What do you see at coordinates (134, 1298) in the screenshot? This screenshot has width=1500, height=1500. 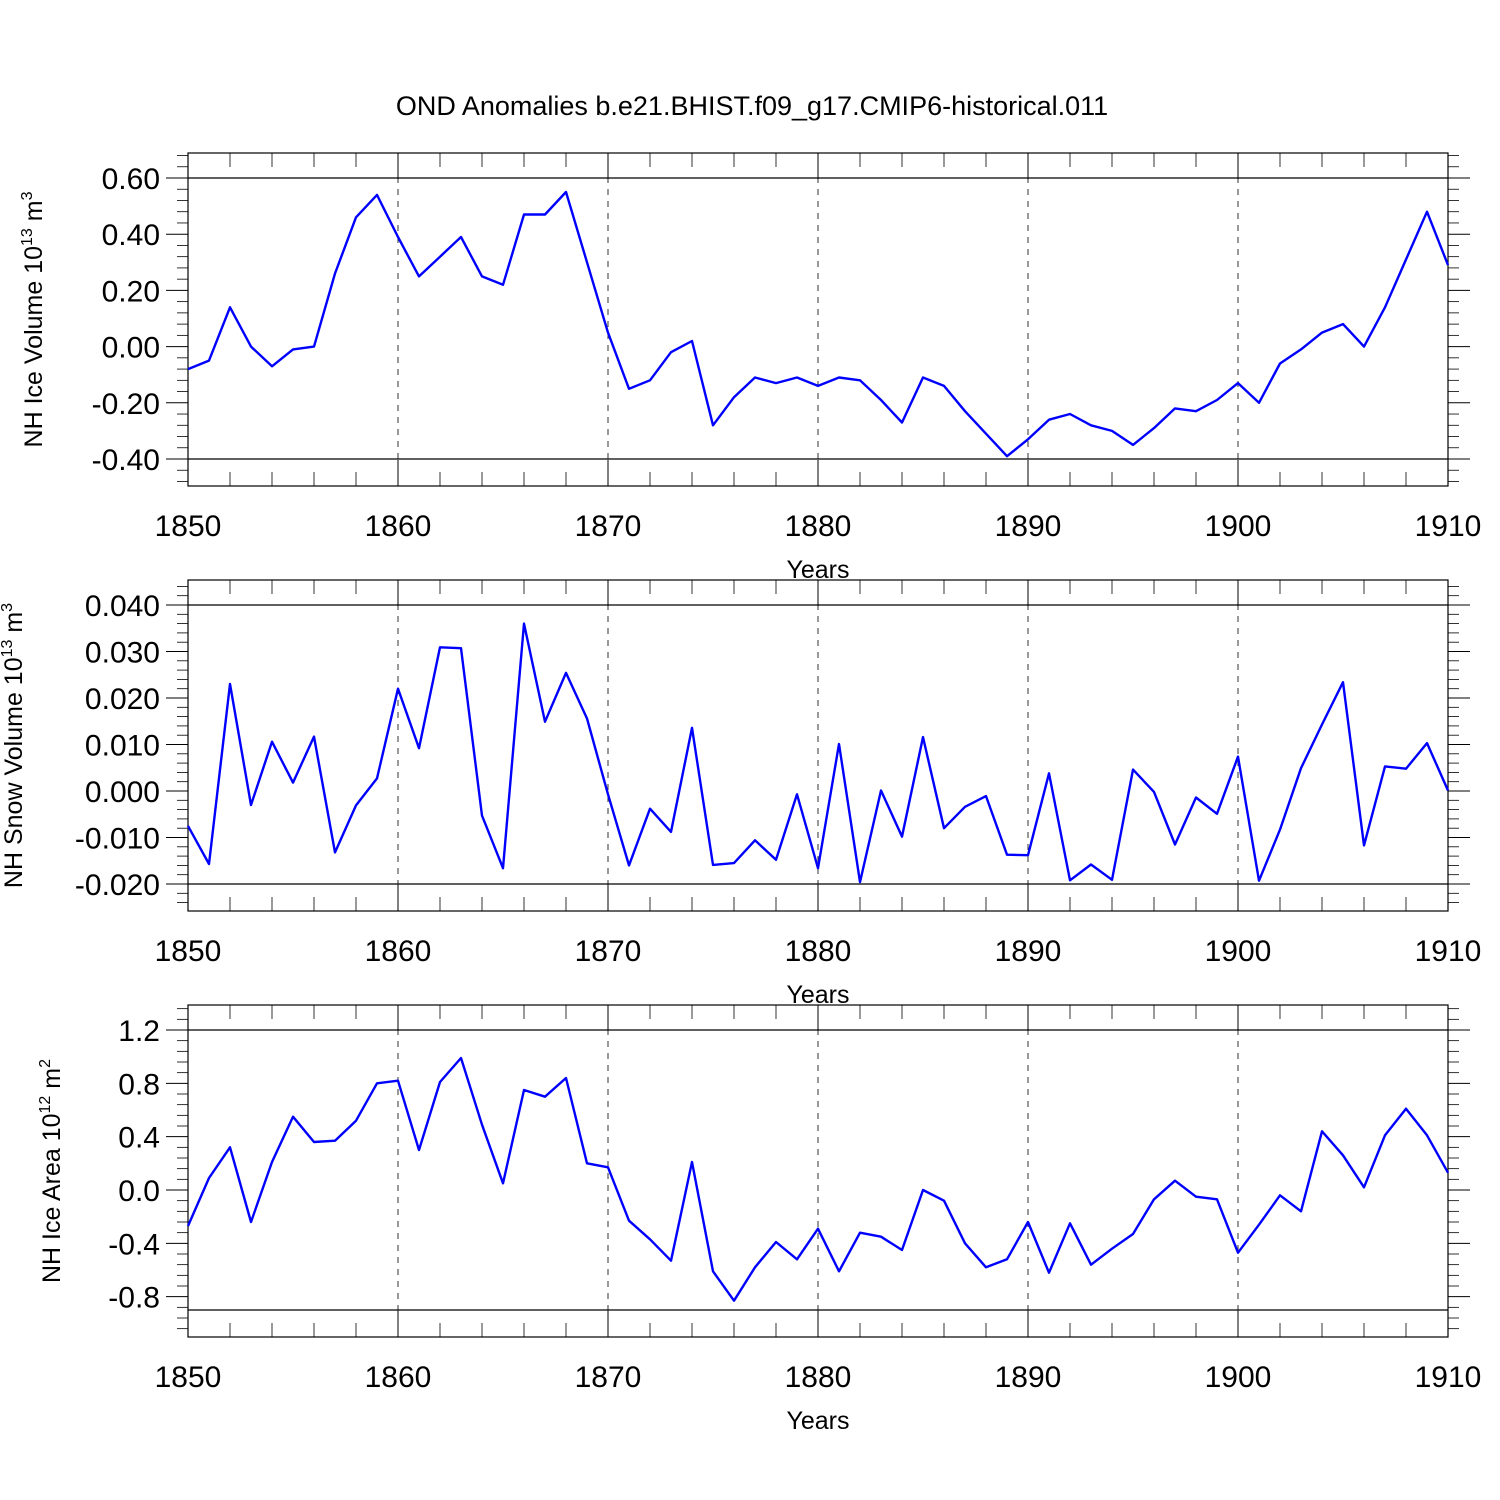 I see `y-tick-label: -0.8` at bounding box center [134, 1298].